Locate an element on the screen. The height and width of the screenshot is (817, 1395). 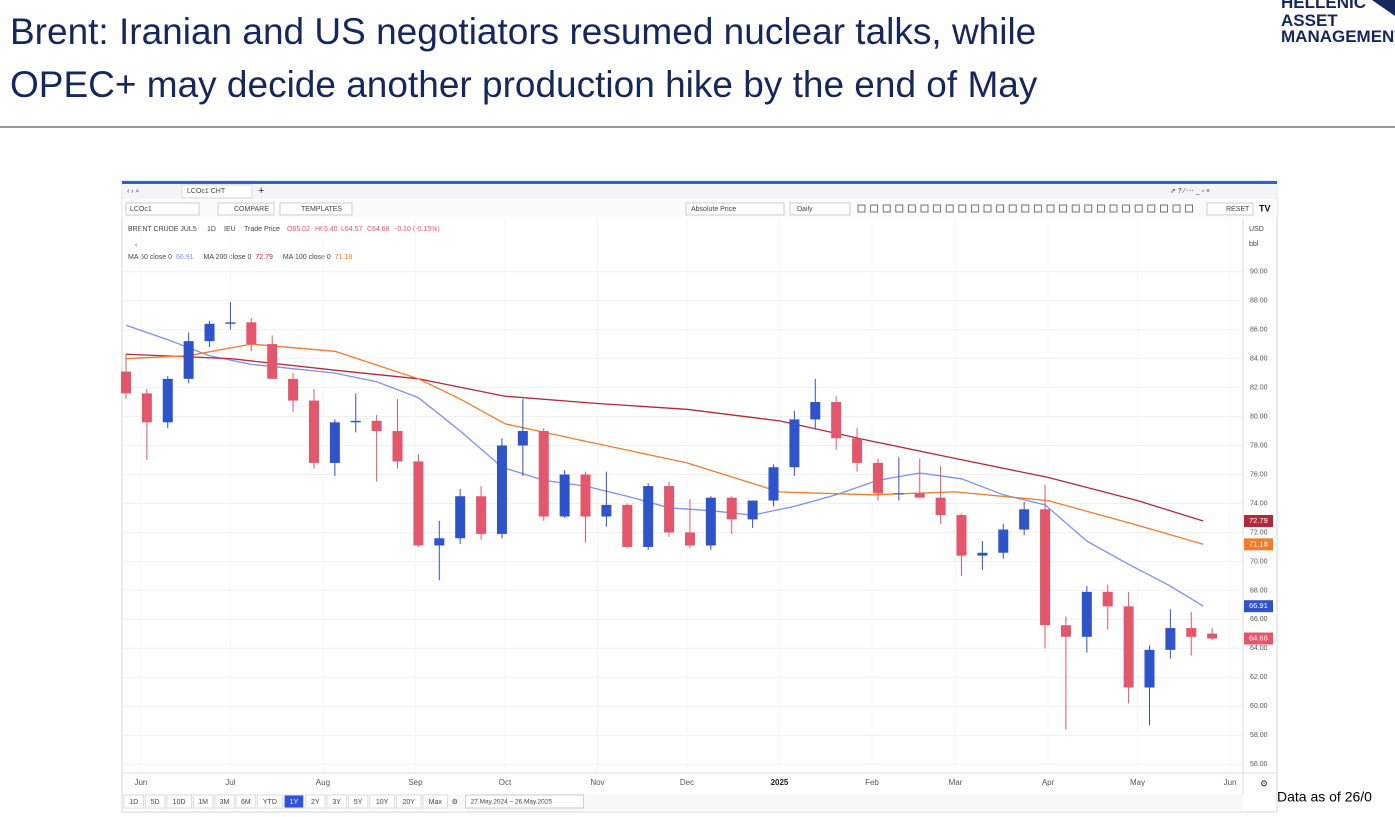
x-tick-label: Feb is located at coordinates (872, 782).